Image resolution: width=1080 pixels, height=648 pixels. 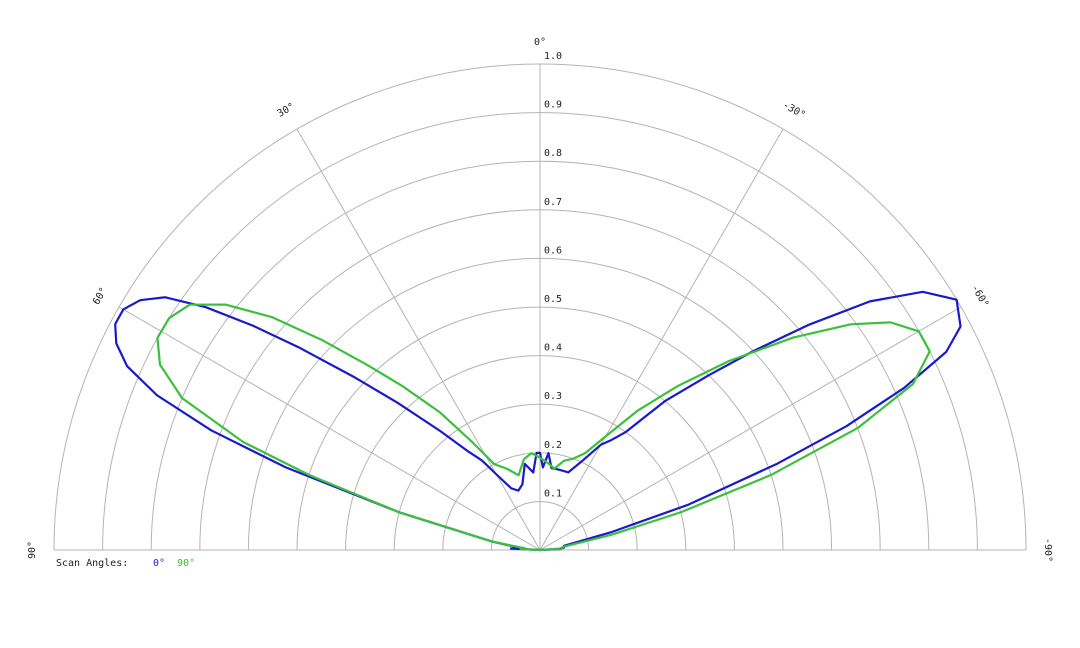 What do you see at coordinates (553, 396) in the screenshot?
I see `r-tick-label: 0.3` at bounding box center [553, 396].